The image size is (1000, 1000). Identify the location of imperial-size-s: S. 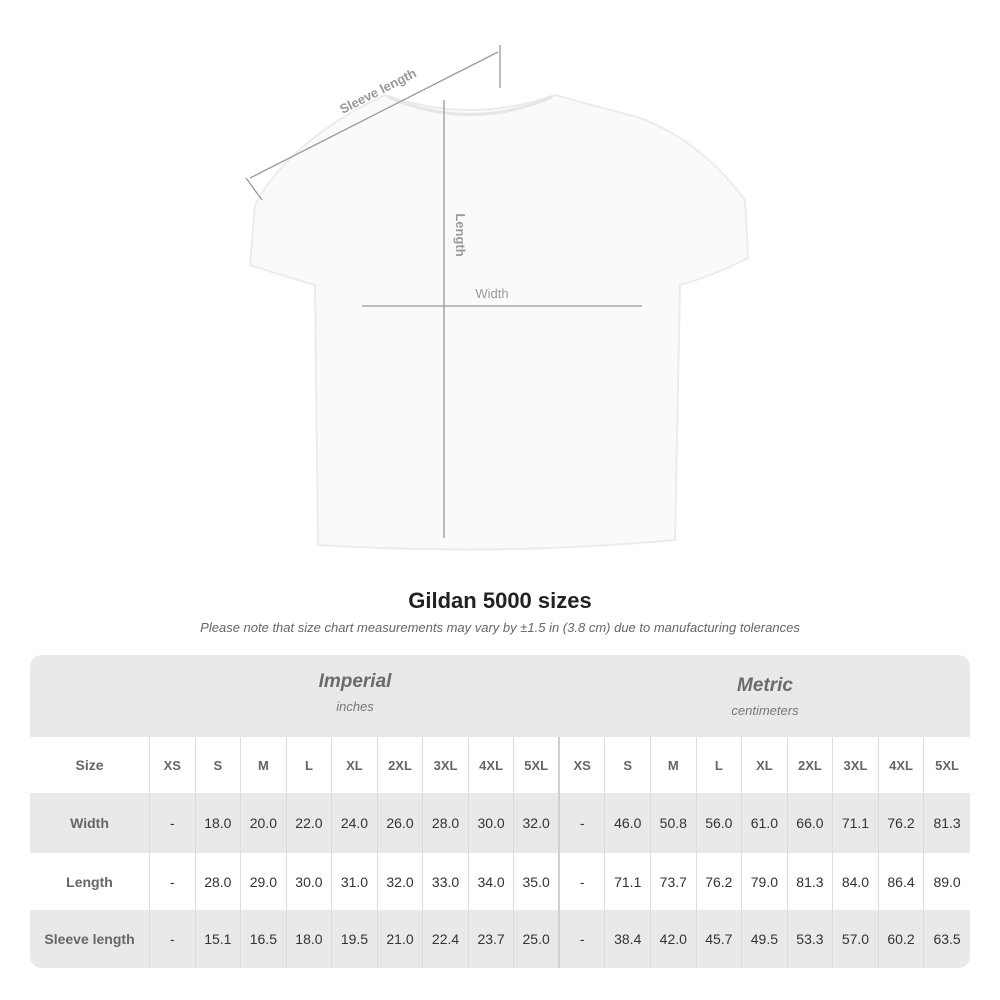
(219, 765).